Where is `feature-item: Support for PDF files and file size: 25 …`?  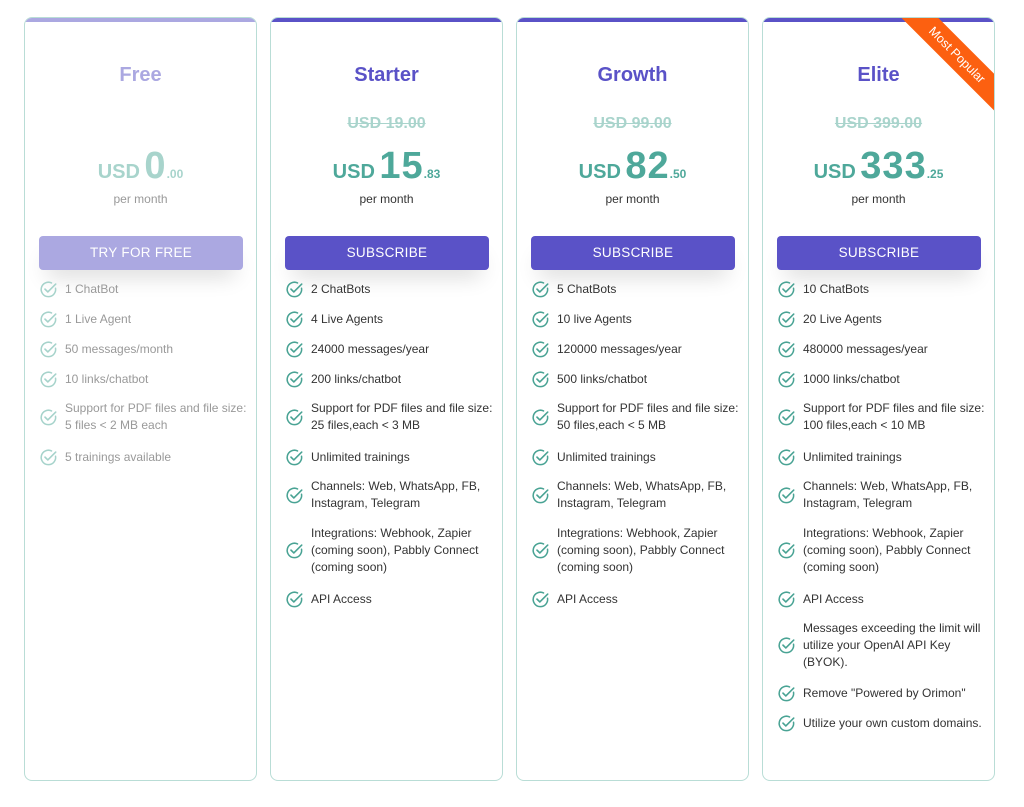
feature-item: Support for PDF files and file size: 25 … is located at coordinates (390, 417).